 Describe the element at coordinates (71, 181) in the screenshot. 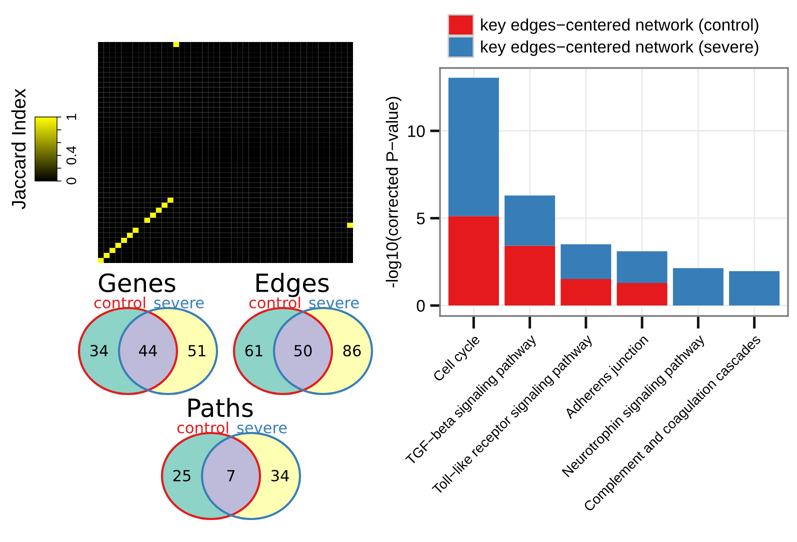

I see `color-bar-label: 0` at that location.